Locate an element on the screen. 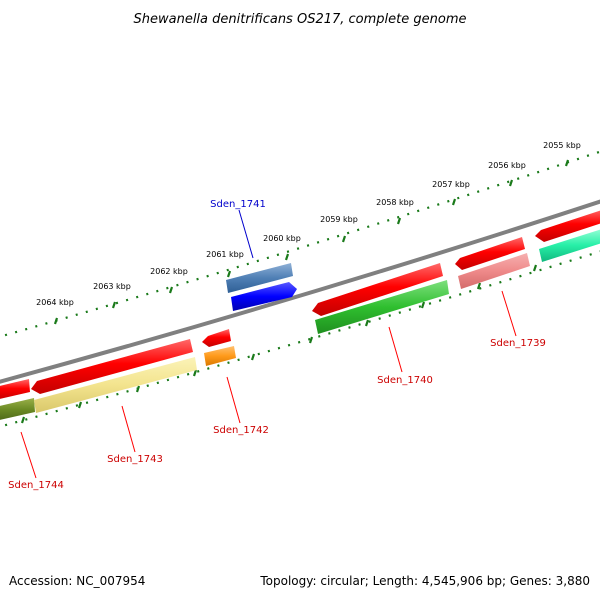 Image resolution: width=600 pixels, height=600 pixels. gene-sden-1740-cds is located at coordinates (377, 289).